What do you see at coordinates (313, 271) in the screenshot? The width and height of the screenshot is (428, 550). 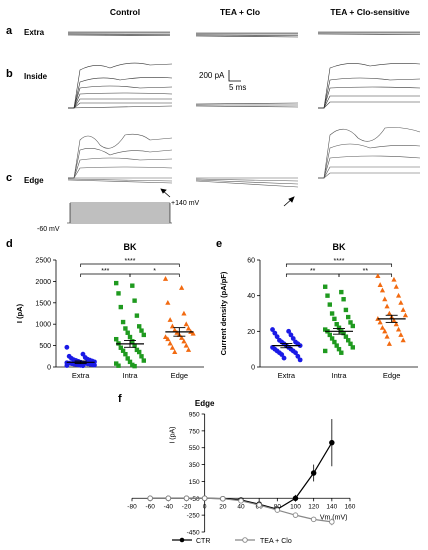 I see `significance-label: **` at bounding box center [313, 271].